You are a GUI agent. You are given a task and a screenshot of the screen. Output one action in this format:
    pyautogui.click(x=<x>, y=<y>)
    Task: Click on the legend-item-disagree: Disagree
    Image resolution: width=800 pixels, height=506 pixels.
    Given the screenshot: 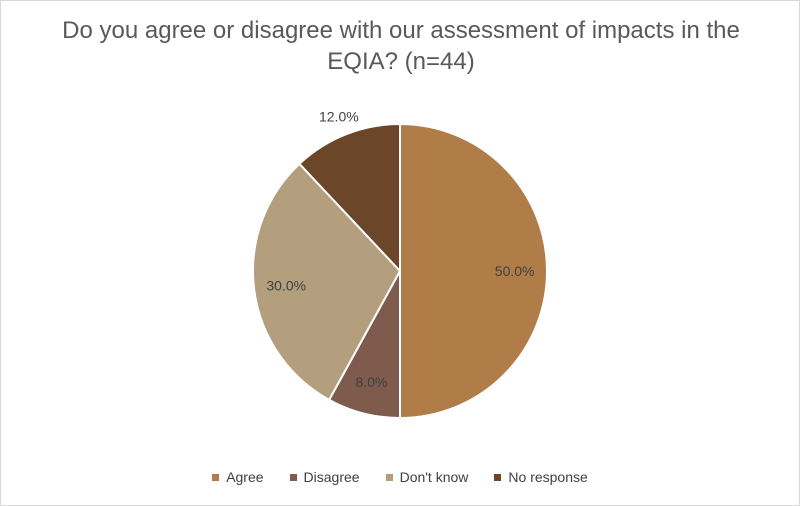 What is the action you would take?
    pyautogui.click(x=324, y=477)
    